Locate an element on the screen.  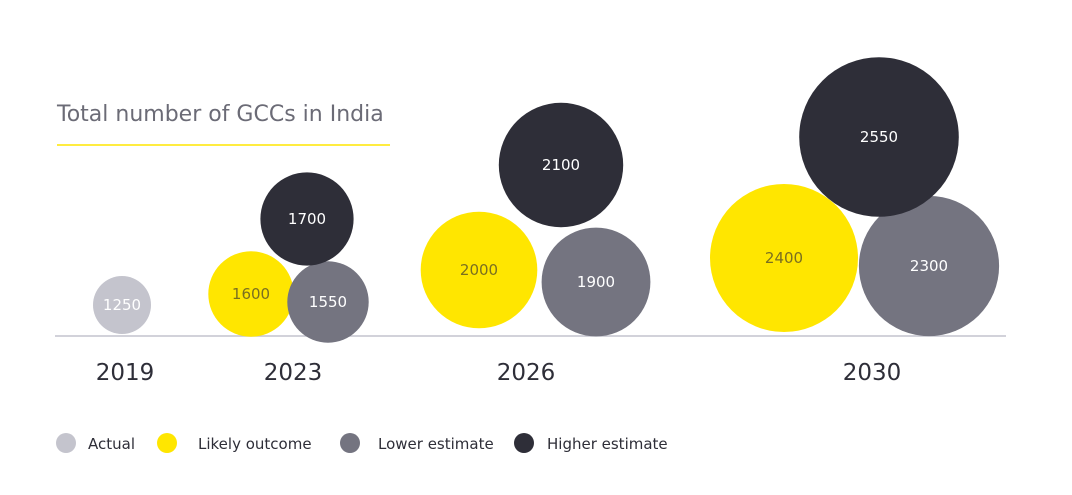
bubble-label-likely-outcome-2023: 1600 is located at coordinates (251, 294).